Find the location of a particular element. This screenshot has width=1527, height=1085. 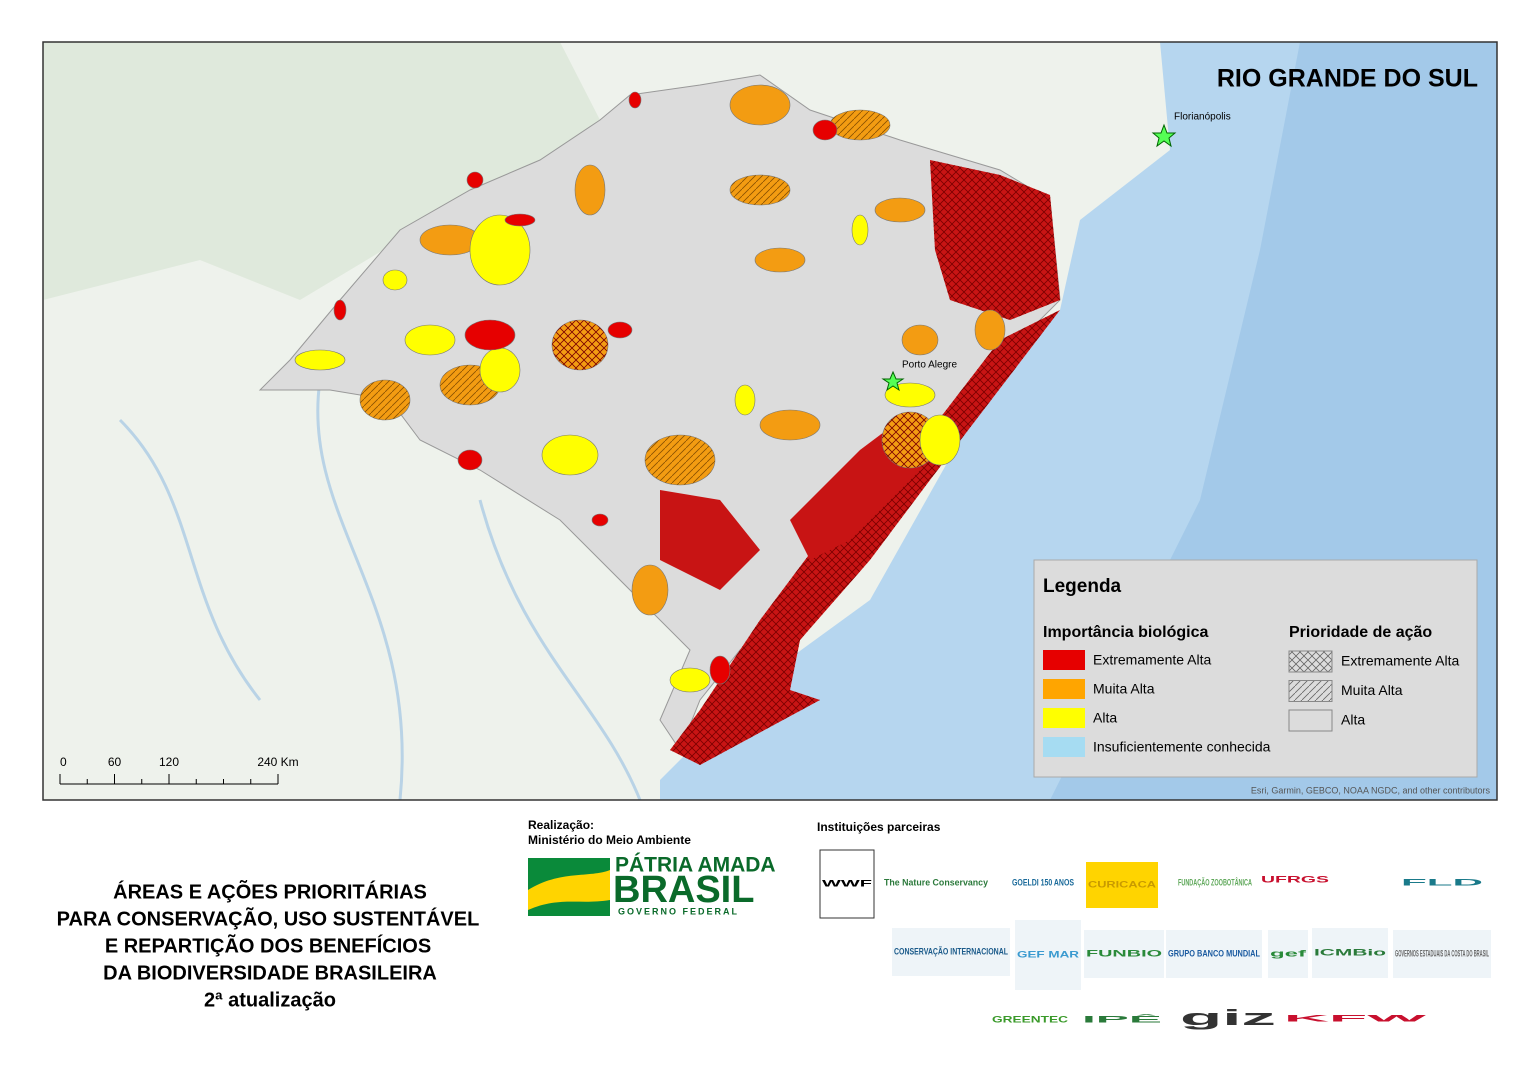

partner-name: CONSERVAÇÃO INTERNACIONAL is located at coordinates (951, 951).